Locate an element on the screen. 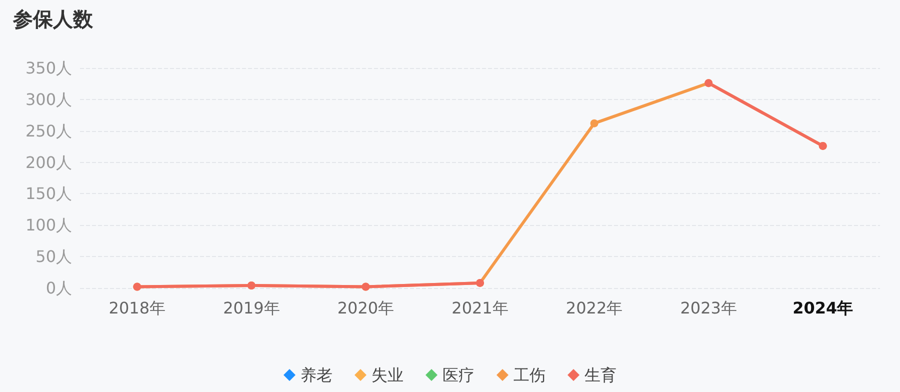 This screenshot has height=392, width=900. y-tick-label: 50人 is located at coordinates (54, 256).